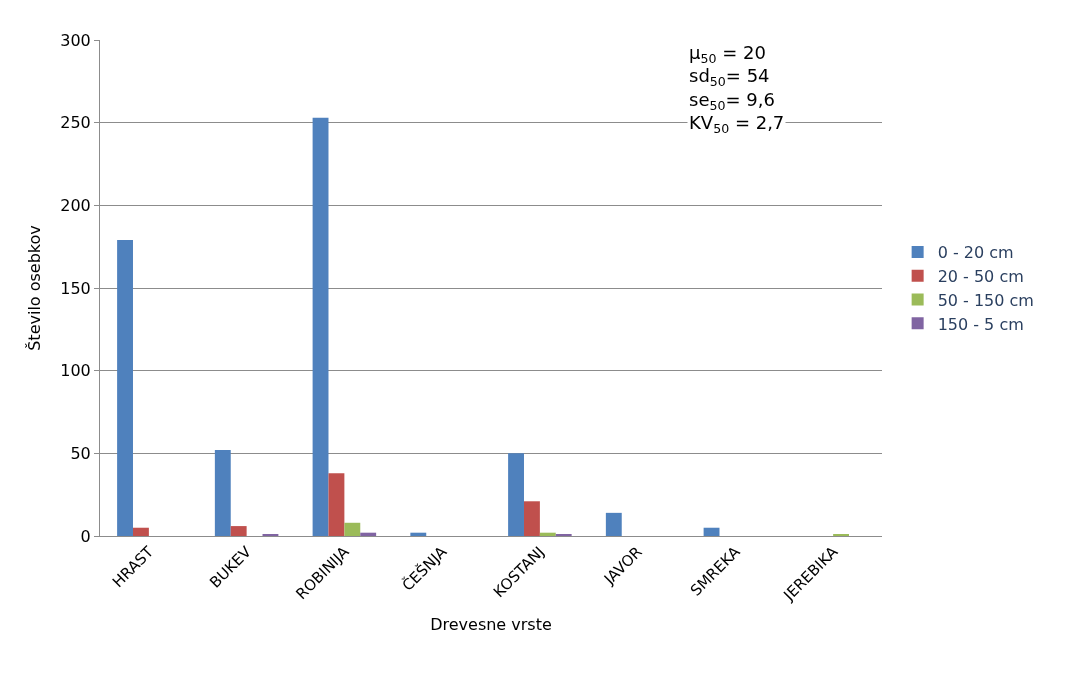  I want to click on y-tick-label: 300, so click(75, 40).